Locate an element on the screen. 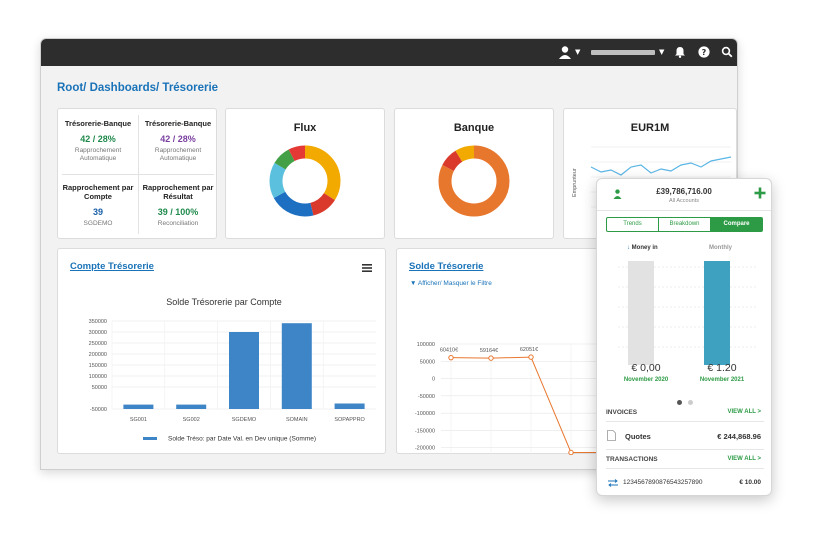  page-dot-active is located at coordinates (679, 402).